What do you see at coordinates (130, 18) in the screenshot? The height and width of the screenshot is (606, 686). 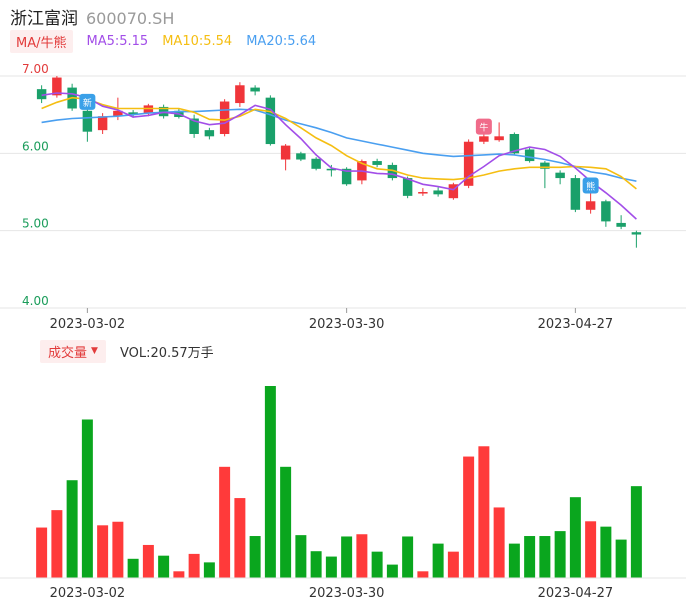 I see `stock-code: 600070.SH` at bounding box center [130, 18].